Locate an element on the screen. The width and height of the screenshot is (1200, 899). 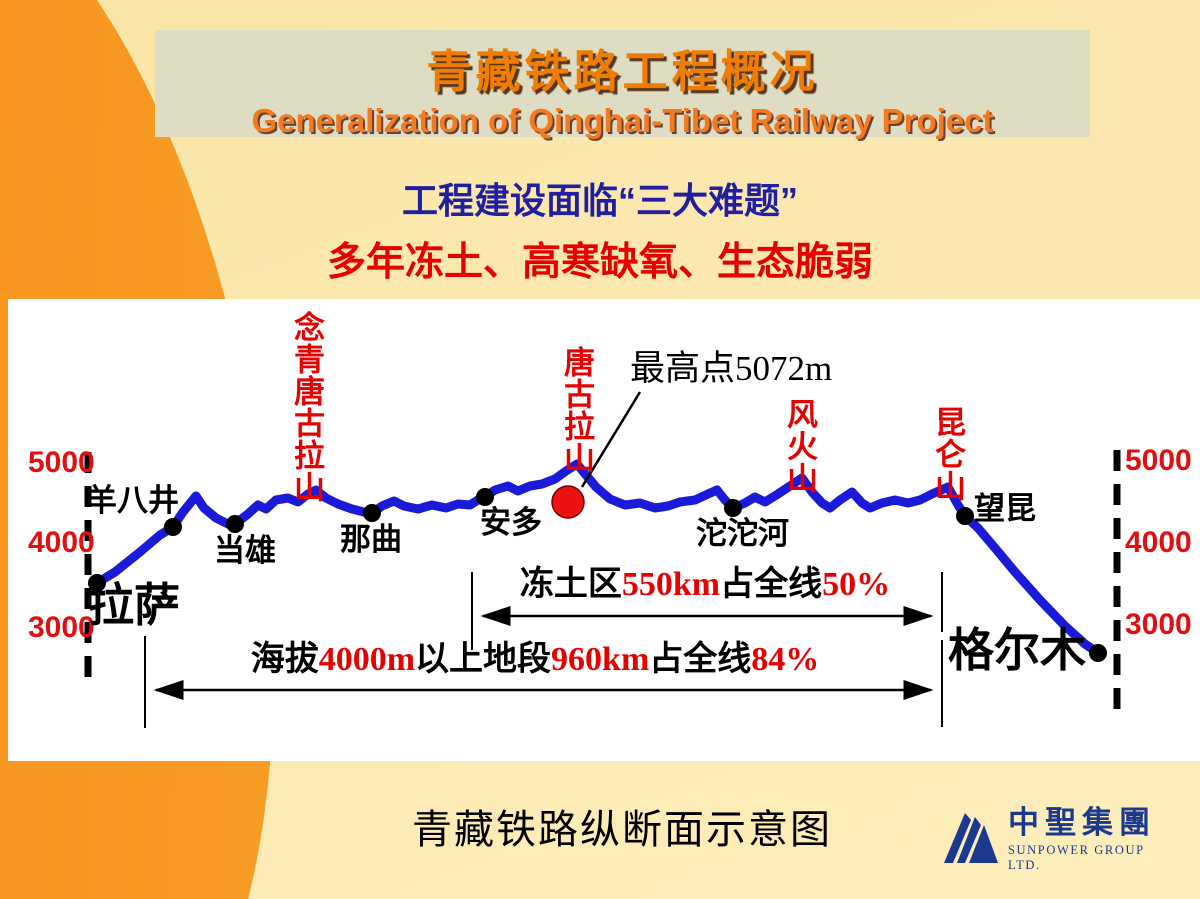
altitude-text-3: 占全线 is located at coordinates (700, 659).